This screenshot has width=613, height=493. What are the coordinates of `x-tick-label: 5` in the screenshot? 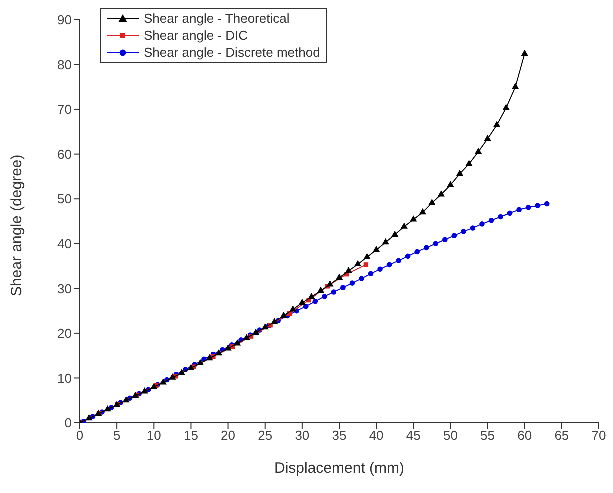 It's located at (117, 436).